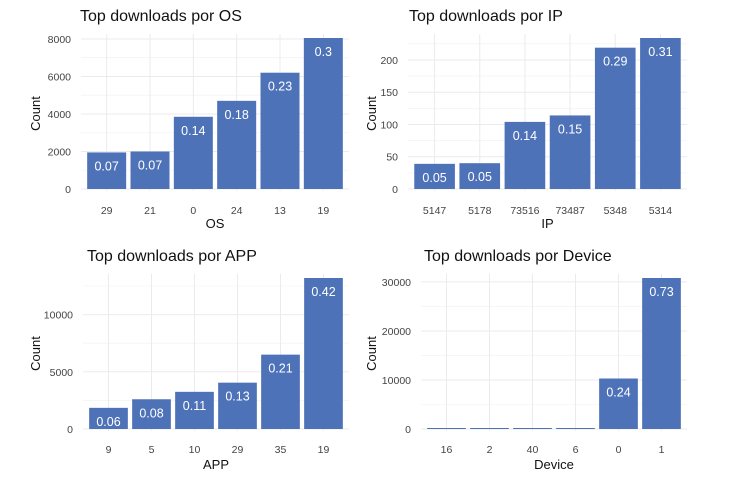 This screenshot has height=478, width=747. Describe the element at coordinates (60, 152) in the screenshot. I see `y-tick-label: 2000` at that location.